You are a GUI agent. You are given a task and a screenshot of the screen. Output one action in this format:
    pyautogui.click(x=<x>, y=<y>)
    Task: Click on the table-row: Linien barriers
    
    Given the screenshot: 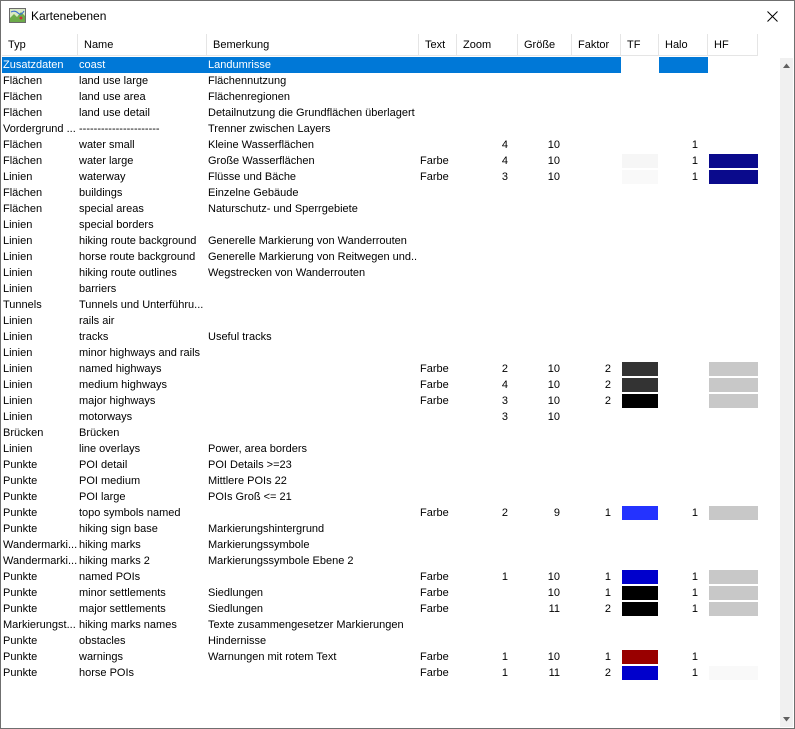 What is the action you would take?
    pyautogui.click(x=391, y=289)
    